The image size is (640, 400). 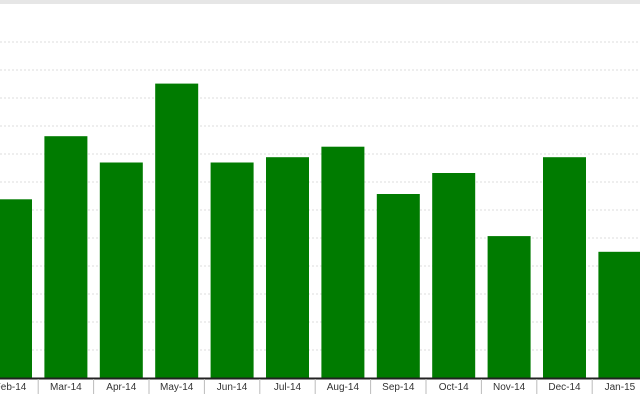 What do you see at coordinates (343, 387) in the screenshot?
I see `x-tick-label: Aug-14` at bounding box center [343, 387].